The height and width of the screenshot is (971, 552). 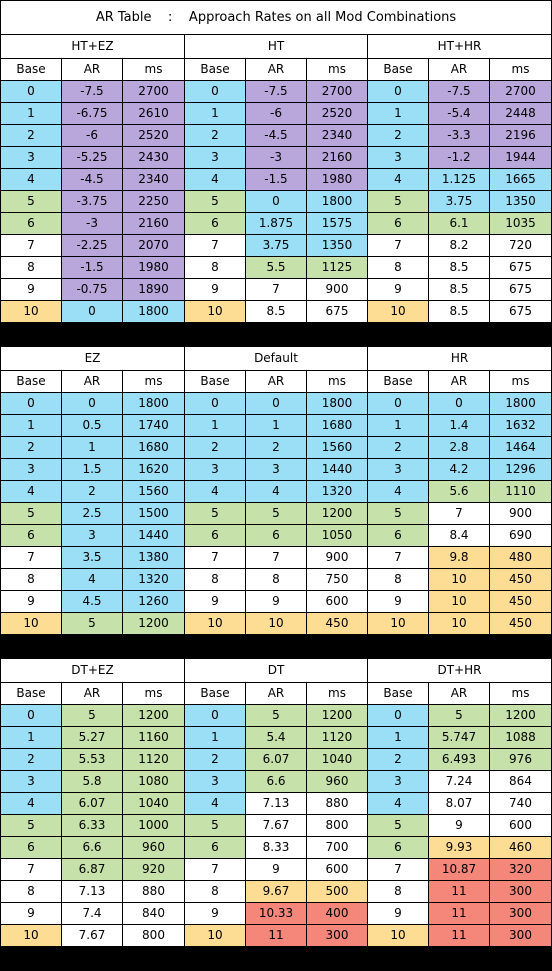 I want to click on cell-ms: 1632, so click(x=520, y=425).